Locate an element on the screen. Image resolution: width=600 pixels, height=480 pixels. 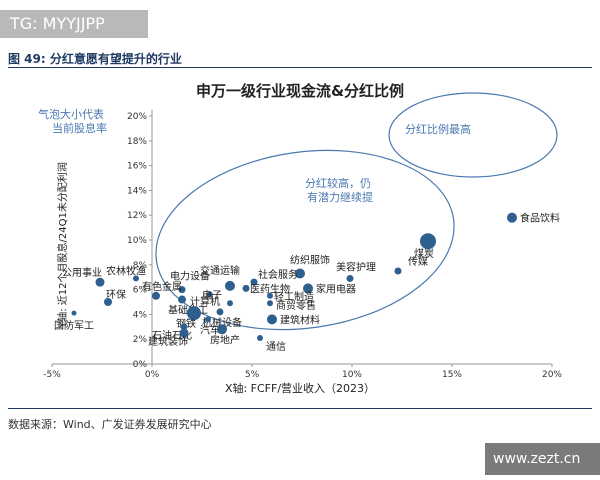
x-tick-label: 5% is located at coordinates (252, 375).